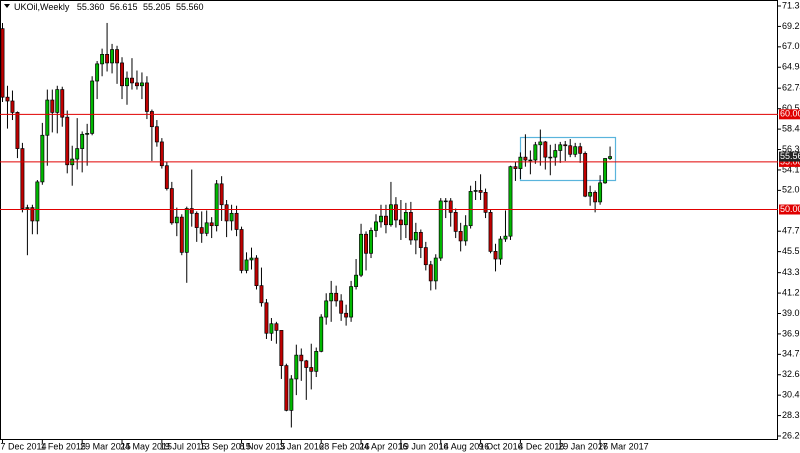 This screenshot has height=453, width=800. What do you see at coordinates (791, 313) in the screenshot?
I see `y-tick-label: 39.075` at bounding box center [791, 313].